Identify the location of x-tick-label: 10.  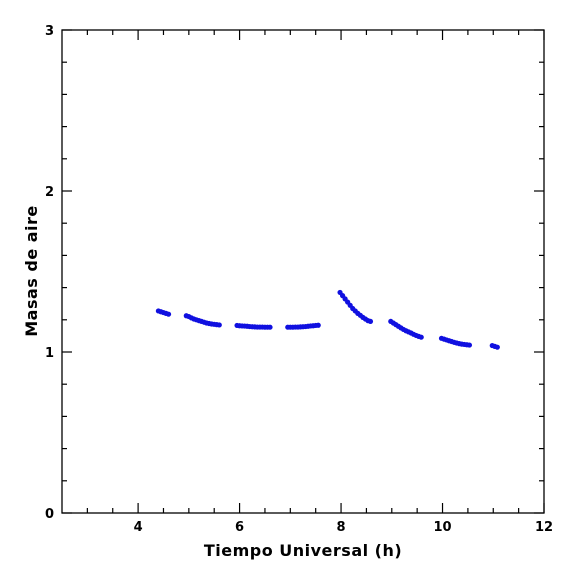
(442, 527).